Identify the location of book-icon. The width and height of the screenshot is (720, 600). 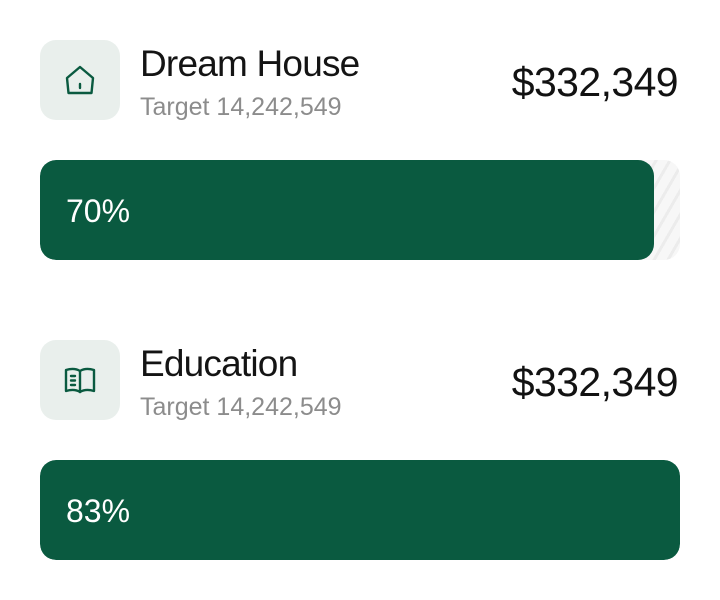
(80, 380).